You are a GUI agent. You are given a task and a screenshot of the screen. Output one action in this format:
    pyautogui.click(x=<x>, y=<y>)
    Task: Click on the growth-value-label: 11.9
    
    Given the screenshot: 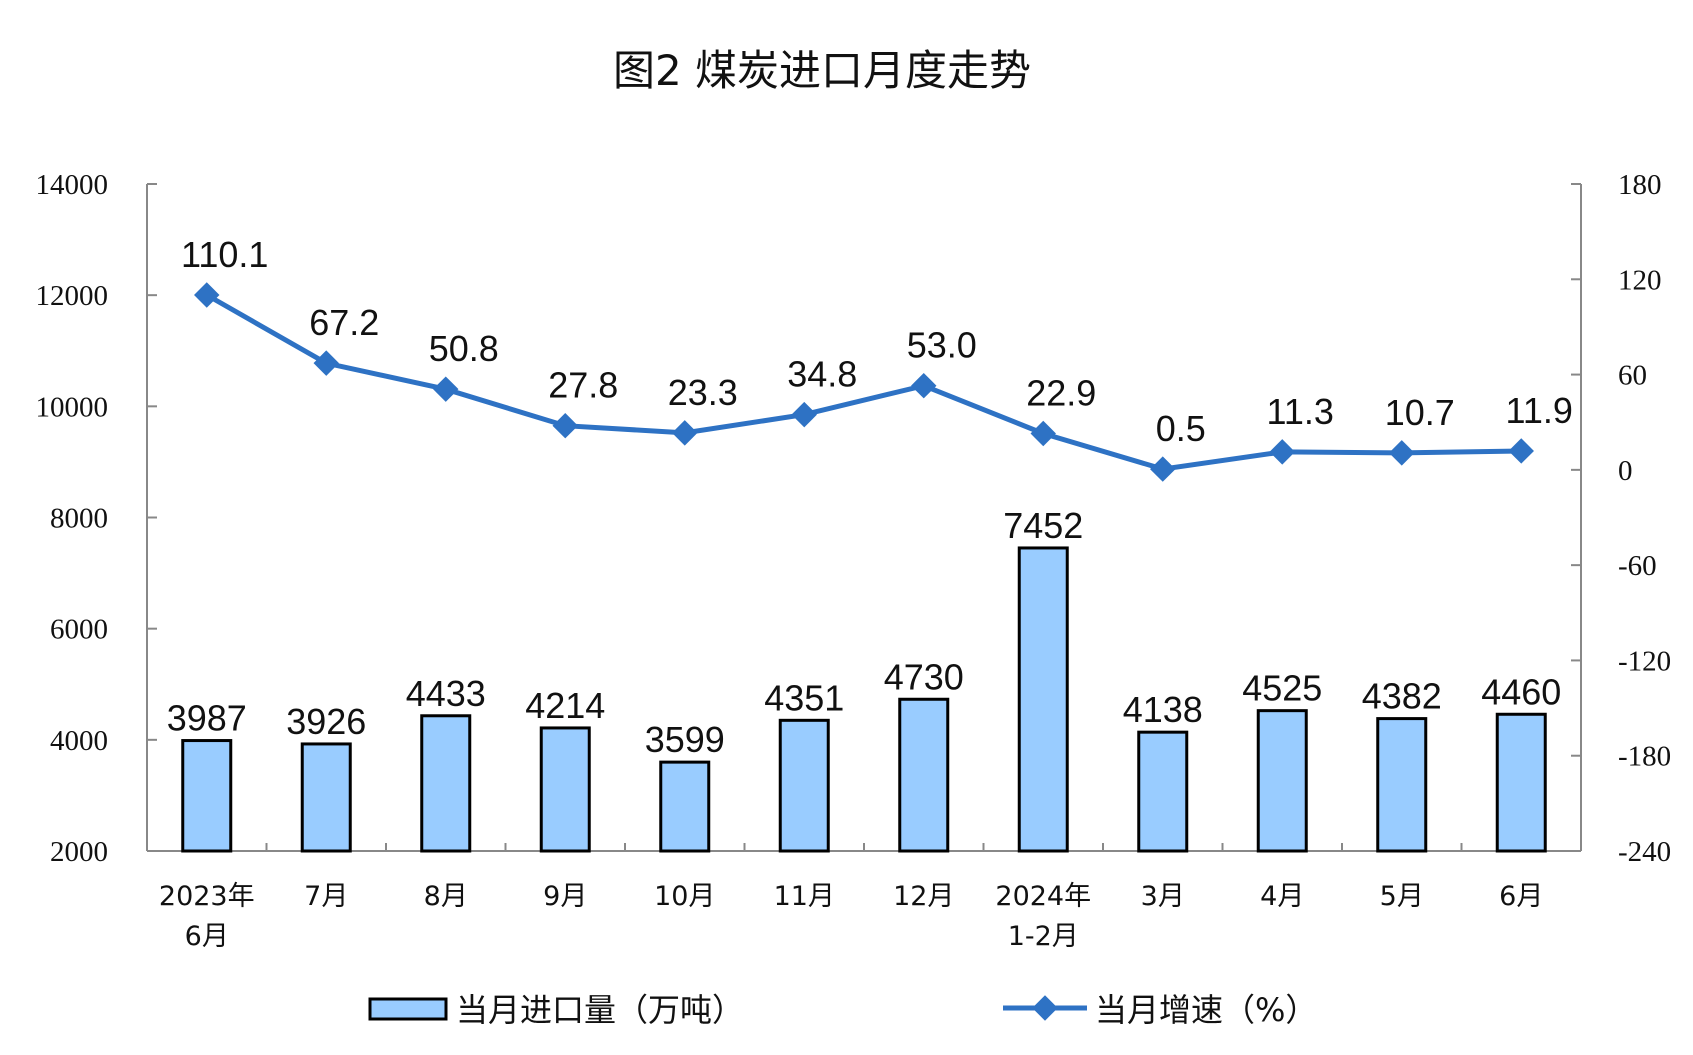 What is the action you would take?
    pyautogui.click(x=1539, y=410)
    